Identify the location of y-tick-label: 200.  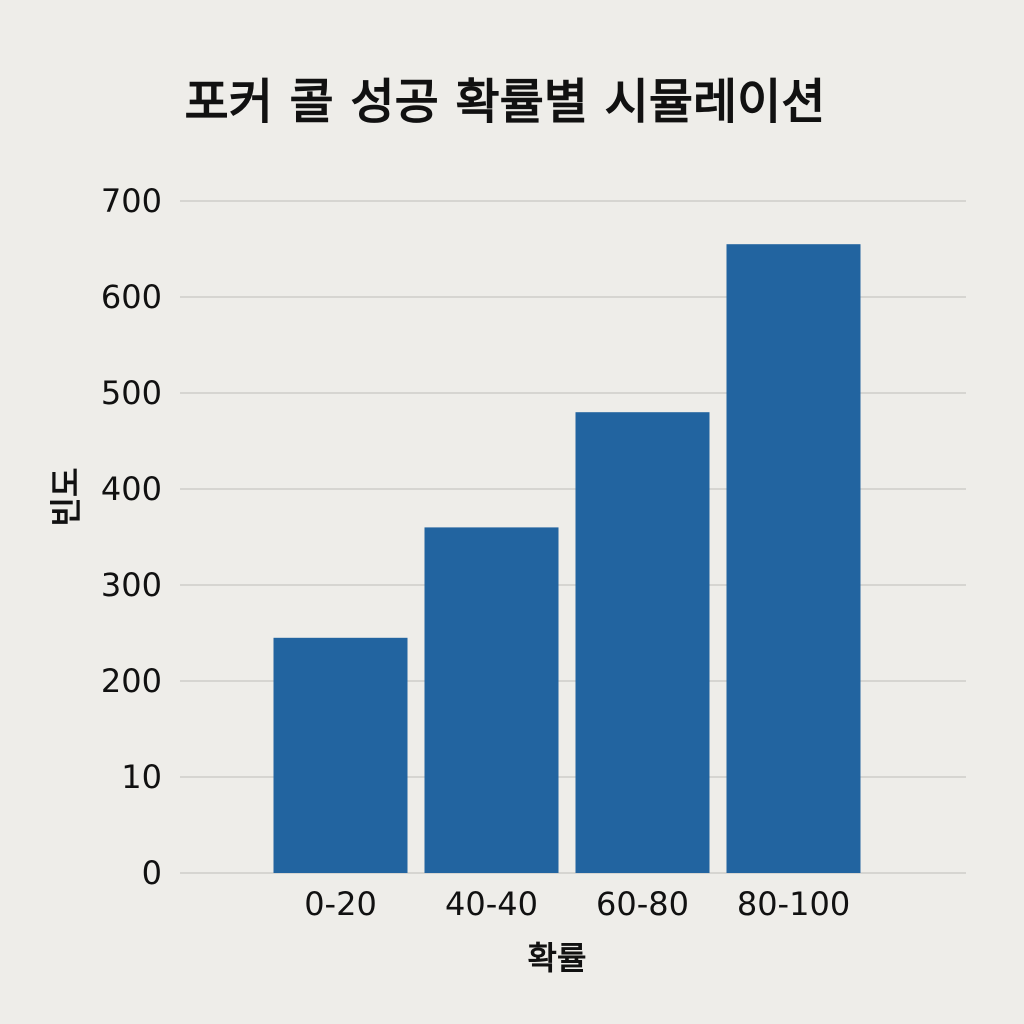
(131, 681).